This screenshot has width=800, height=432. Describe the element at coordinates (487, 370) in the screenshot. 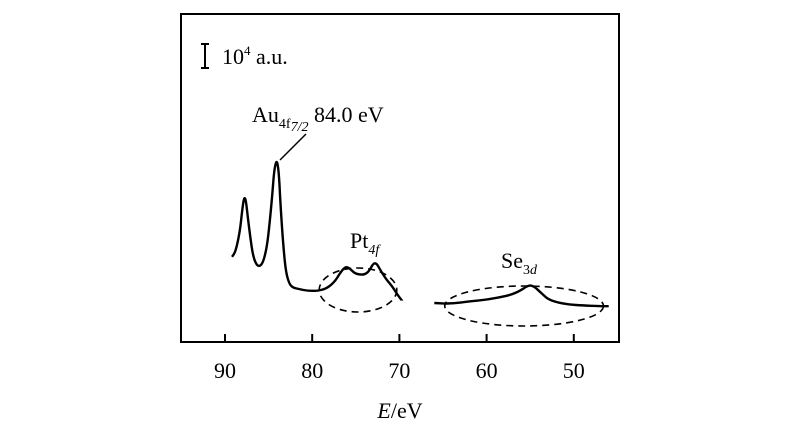

I see `x-tick-label-60: 60` at that location.